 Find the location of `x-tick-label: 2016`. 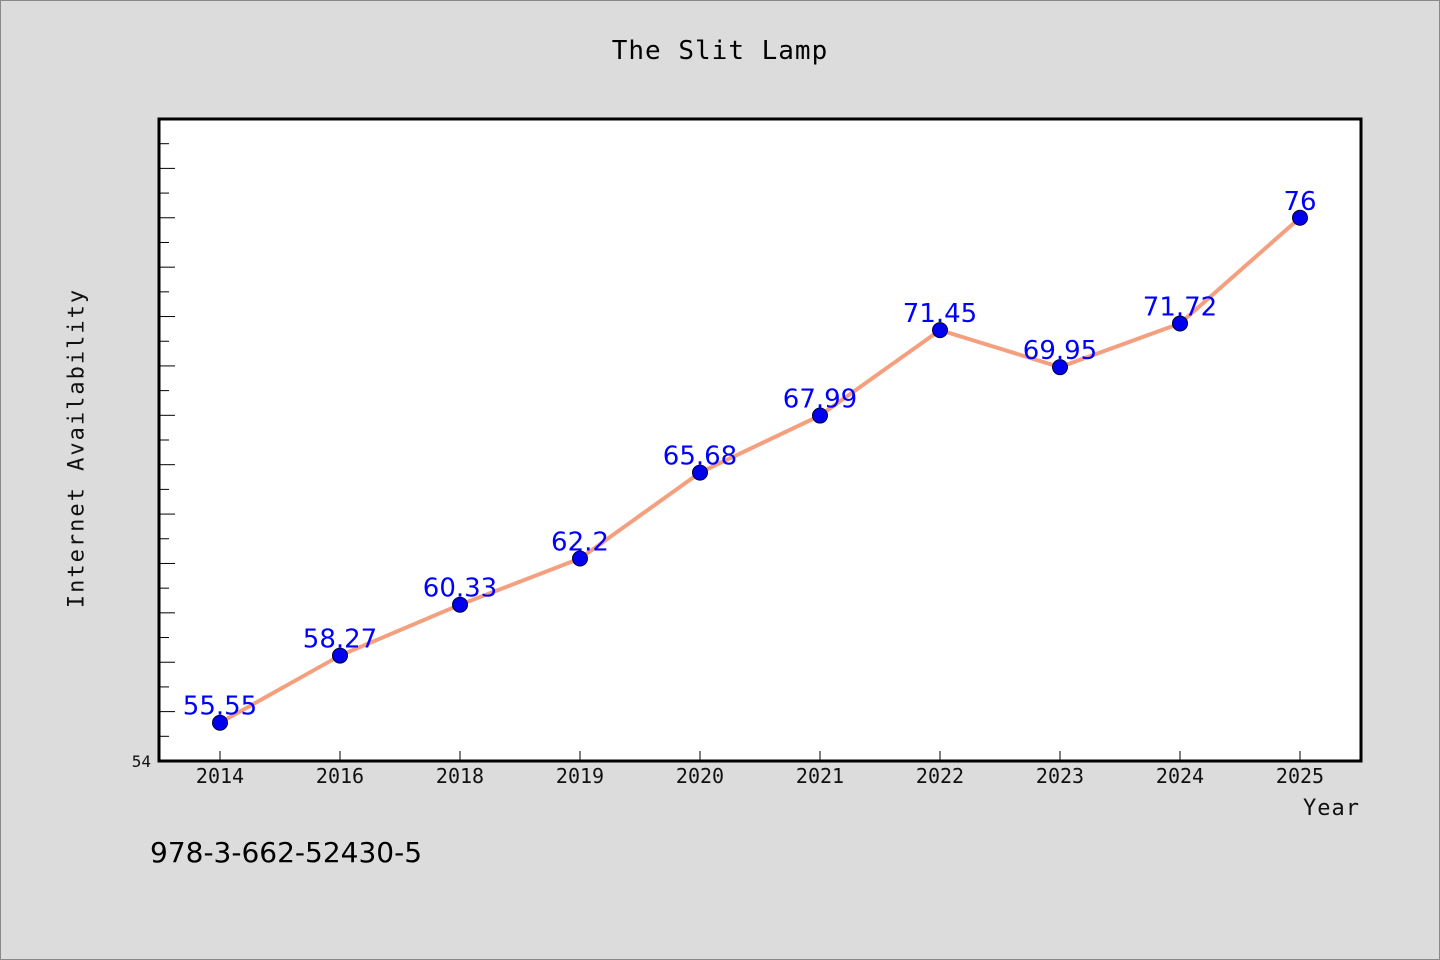

x-tick-label: 2016 is located at coordinates (340, 776).